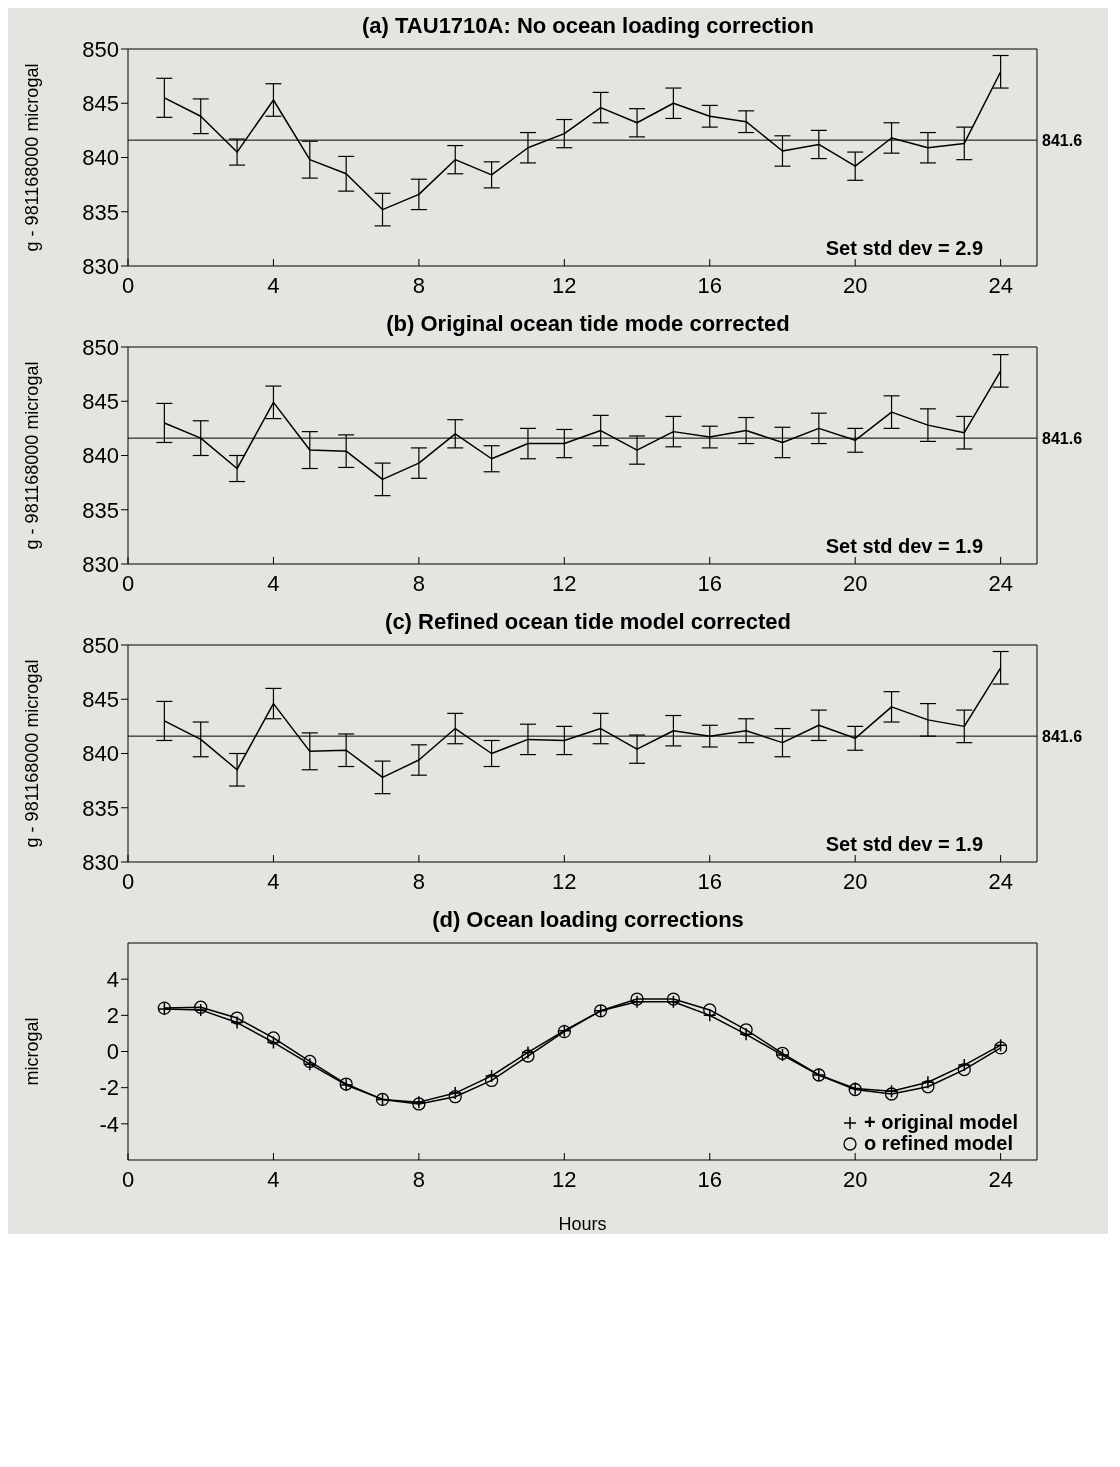  Describe the element at coordinates (588, 25) in the screenshot. I see `chart-title: (a) TAU1710A: No ocean loading correction` at that location.